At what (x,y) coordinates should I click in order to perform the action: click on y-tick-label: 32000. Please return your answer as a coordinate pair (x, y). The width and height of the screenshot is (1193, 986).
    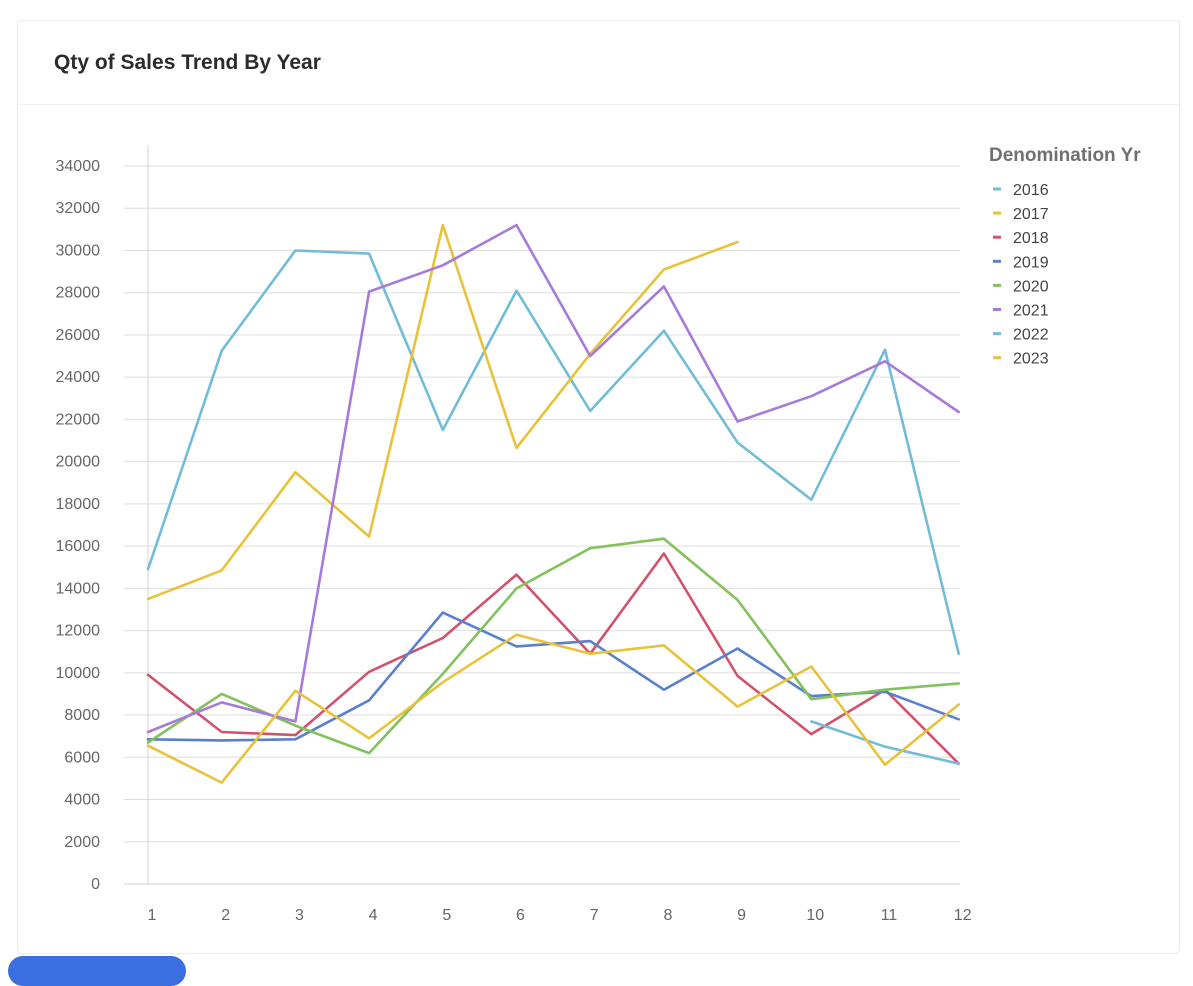
    Looking at the image, I should click on (78, 208).